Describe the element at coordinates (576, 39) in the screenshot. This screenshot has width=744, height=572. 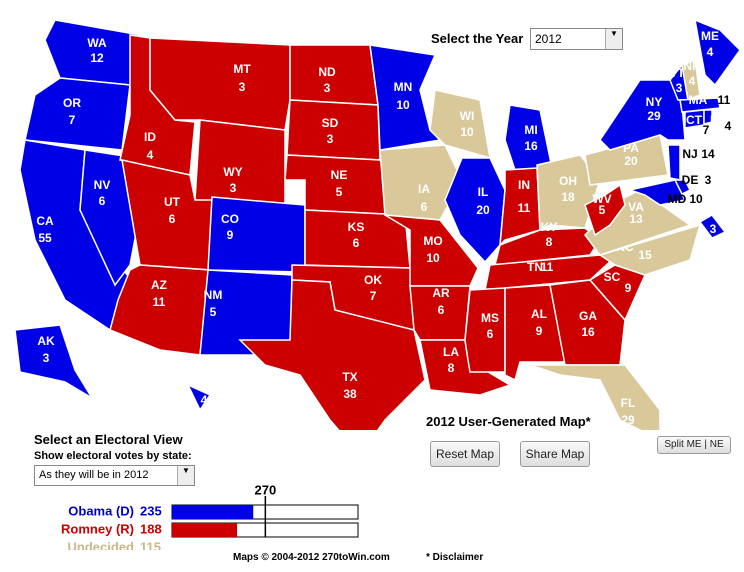
I see `year-select: 2012 ▼` at that location.